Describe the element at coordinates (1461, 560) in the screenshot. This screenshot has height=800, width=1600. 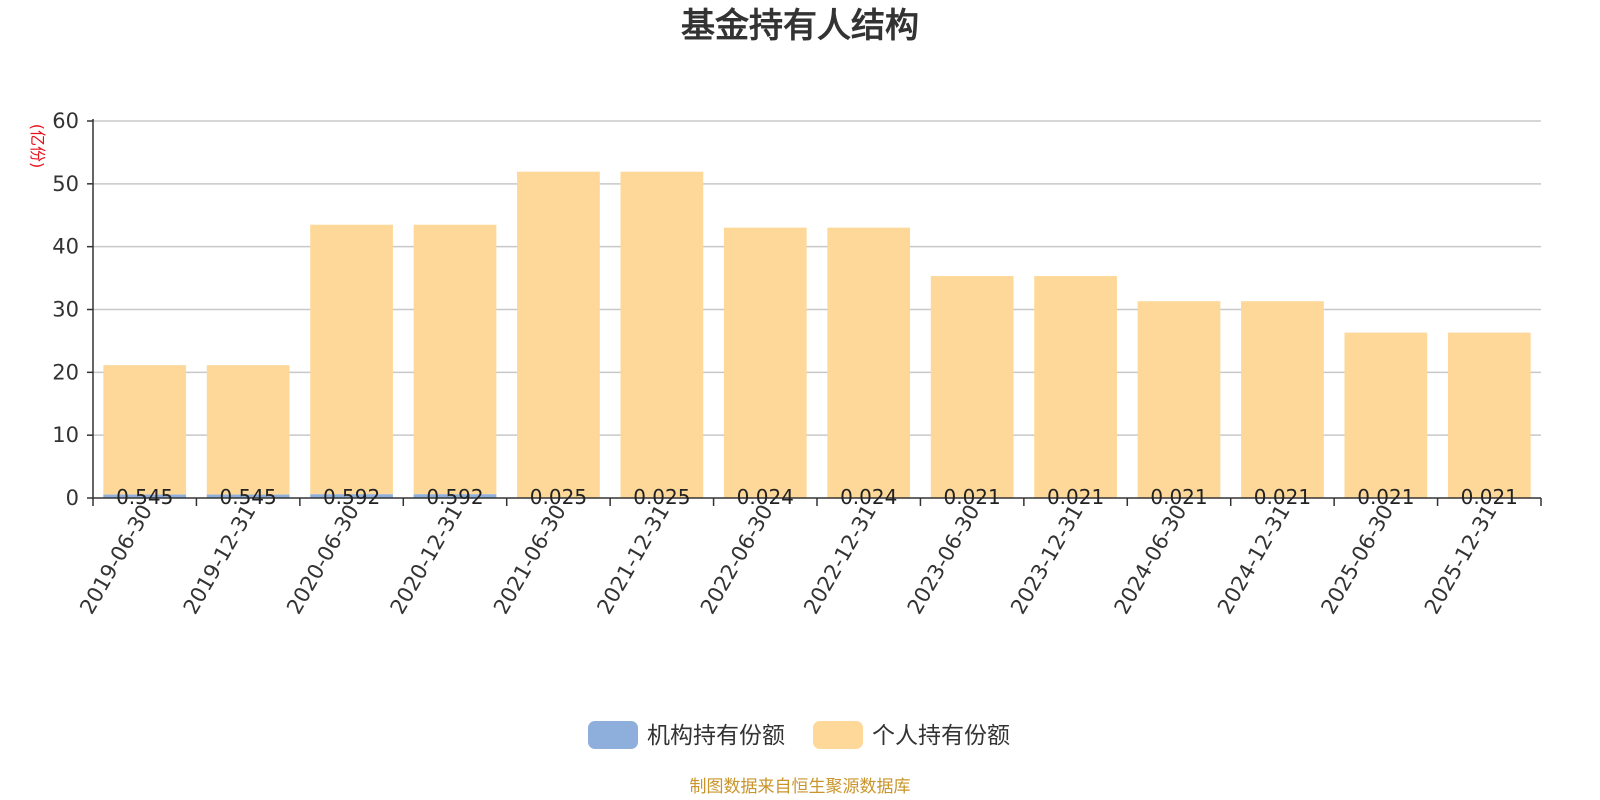
I see `x-tick-label: 2025-12-31` at that location.